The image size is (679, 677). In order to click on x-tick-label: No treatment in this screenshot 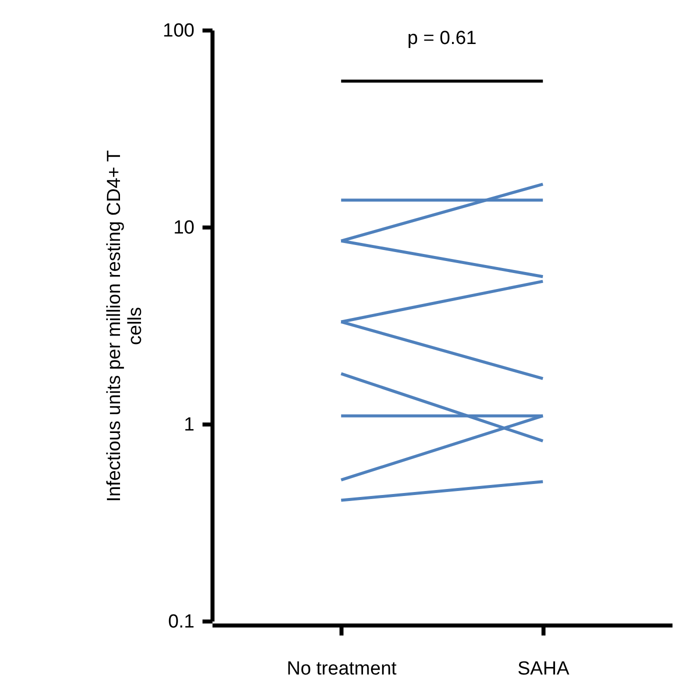, I will do `click(342, 667)`.